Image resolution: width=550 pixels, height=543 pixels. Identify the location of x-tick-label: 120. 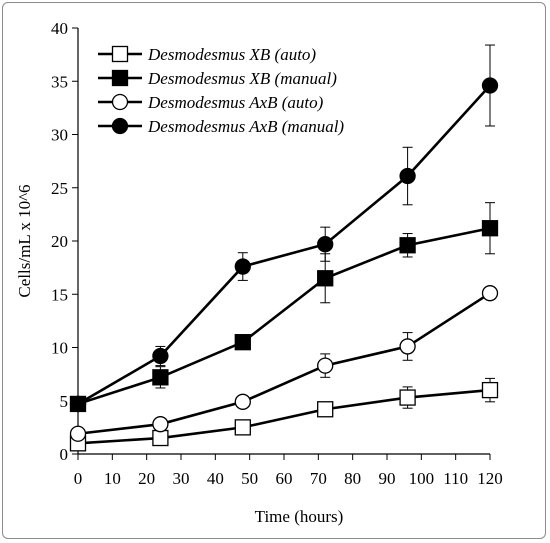
(490, 478).